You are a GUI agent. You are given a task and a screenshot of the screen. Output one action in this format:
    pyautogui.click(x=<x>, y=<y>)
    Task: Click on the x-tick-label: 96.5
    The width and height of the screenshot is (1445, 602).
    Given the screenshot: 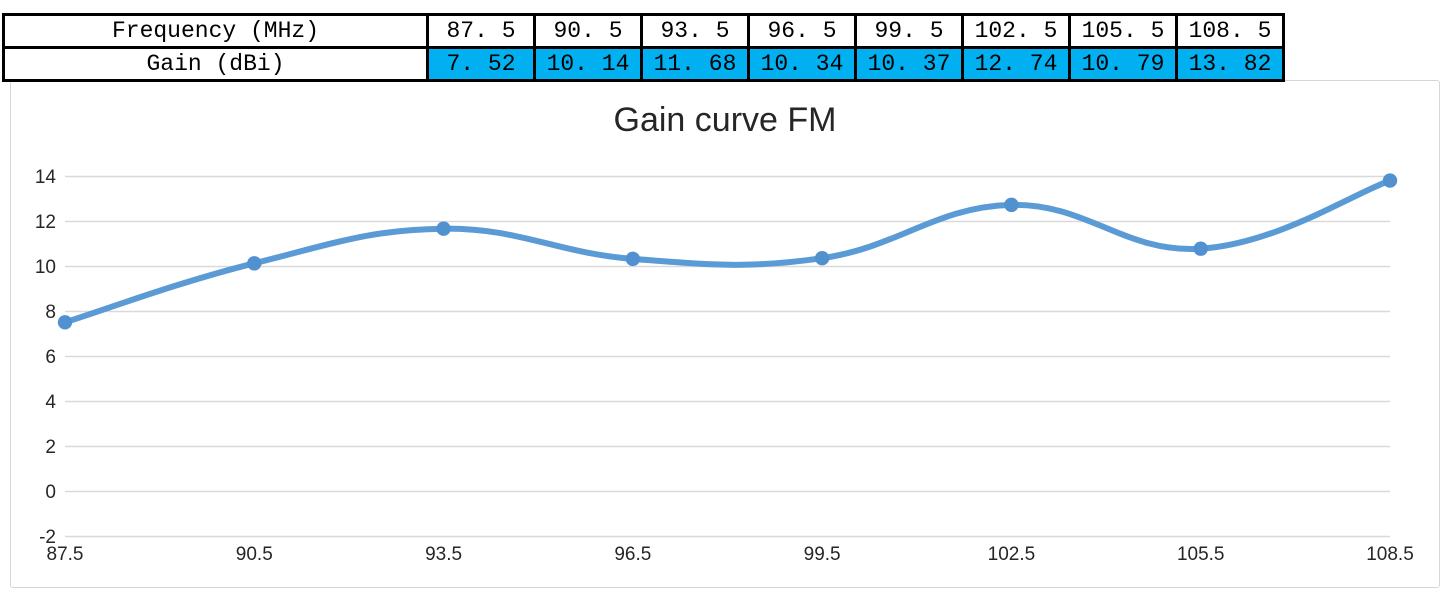 What is the action you would take?
    pyautogui.click(x=632, y=554)
    